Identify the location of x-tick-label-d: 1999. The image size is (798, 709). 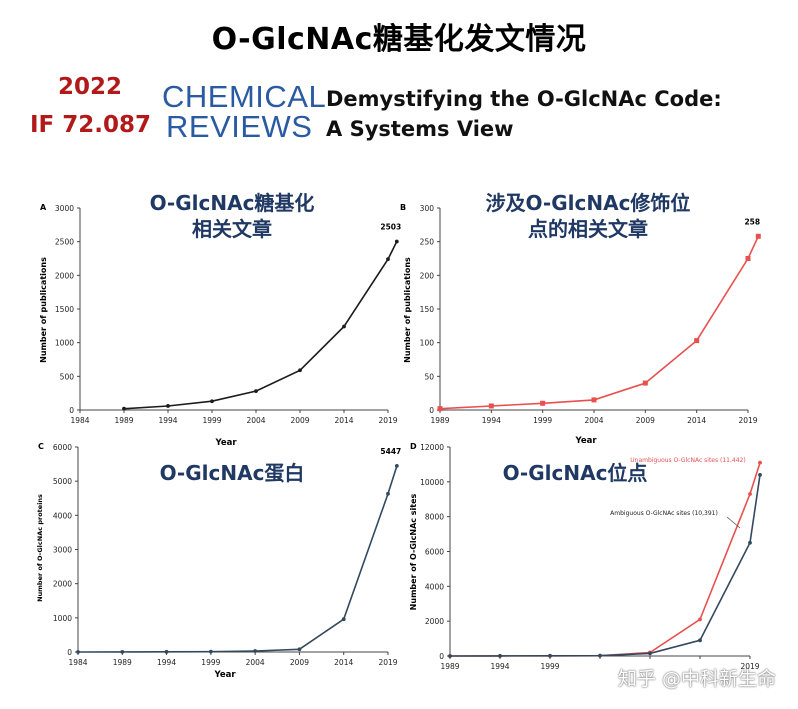
(549, 666).